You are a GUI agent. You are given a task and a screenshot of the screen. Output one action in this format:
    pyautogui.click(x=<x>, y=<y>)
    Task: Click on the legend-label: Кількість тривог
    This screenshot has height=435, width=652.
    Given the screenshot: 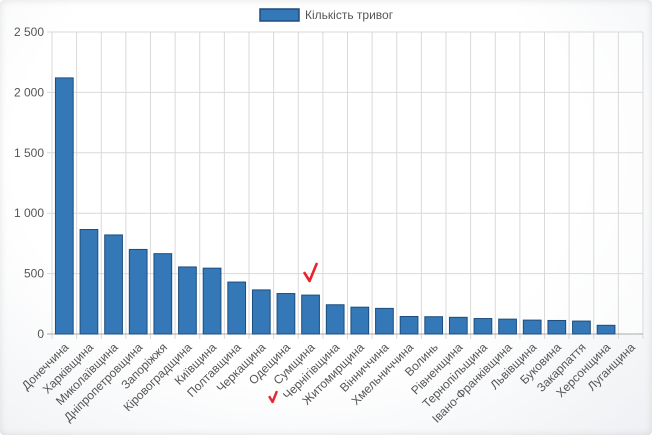 What is the action you would take?
    pyautogui.click(x=349, y=15)
    